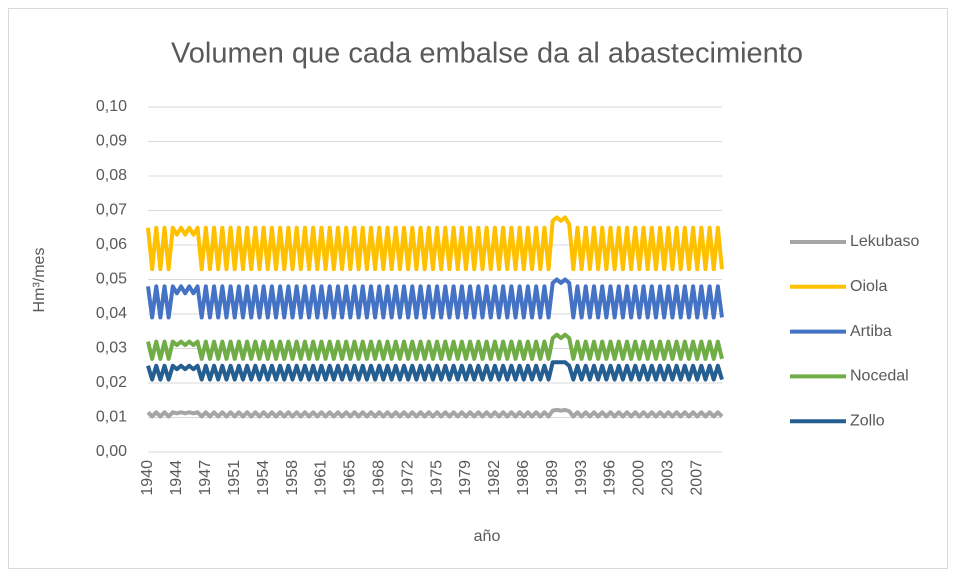 Image resolution: width=956 pixels, height=577 pixels. What do you see at coordinates (111, 451) in the screenshot?
I see `y-tick-label: 0,00` at bounding box center [111, 451].